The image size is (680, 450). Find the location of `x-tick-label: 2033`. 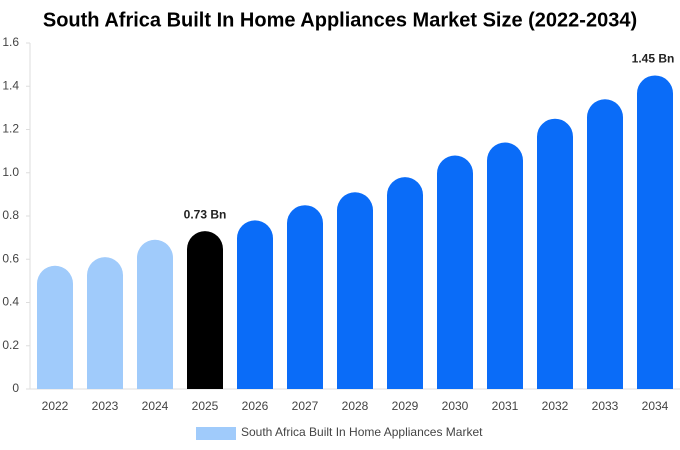

x-tick-label: 2033 is located at coordinates (605, 406).